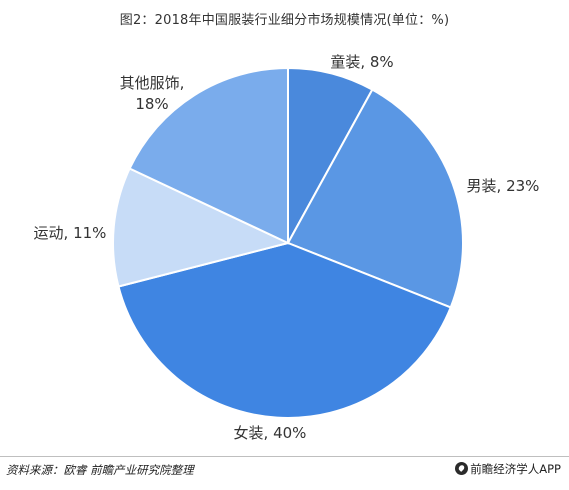  I want to click on footer-divider, so click(284, 456).